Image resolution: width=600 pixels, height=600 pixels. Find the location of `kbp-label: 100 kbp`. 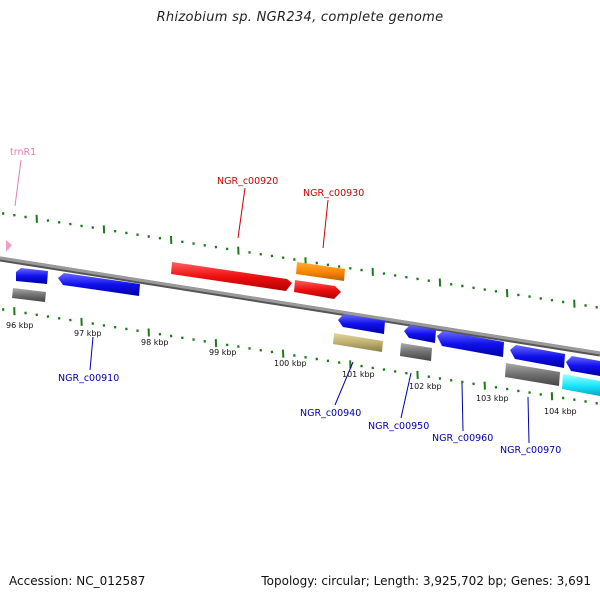

kbp-label: 100 kbp is located at coordinates (290, 363).